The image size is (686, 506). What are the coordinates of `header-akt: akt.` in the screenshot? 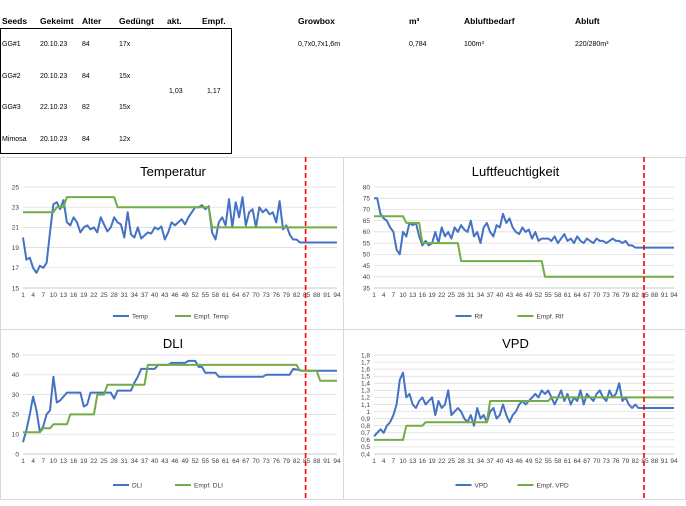 It's located at (174, 21).